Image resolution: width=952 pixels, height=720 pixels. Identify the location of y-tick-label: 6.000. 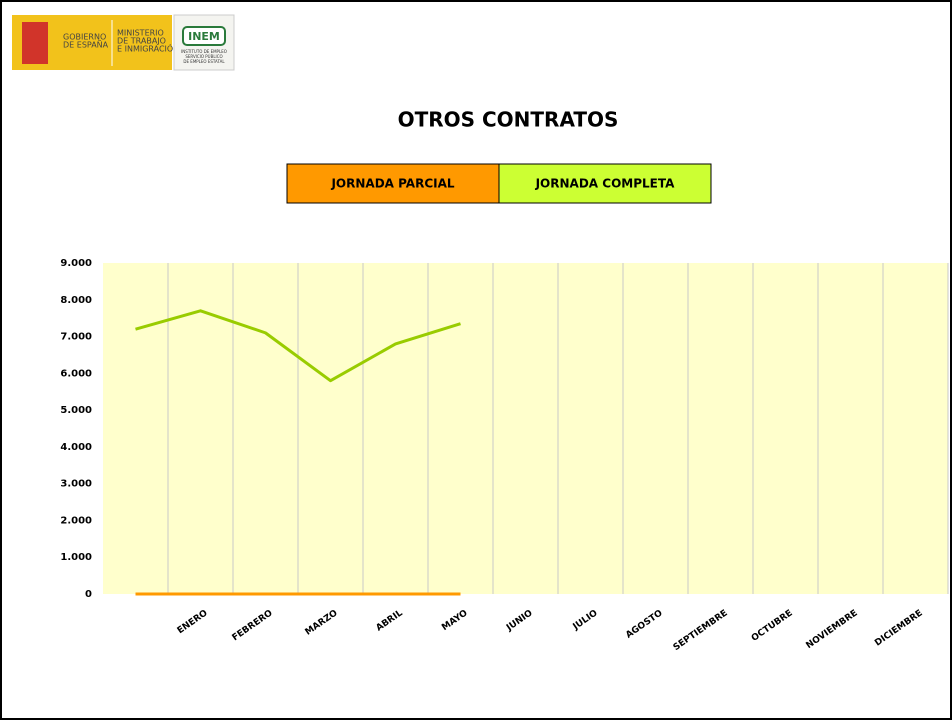
(76, 373).